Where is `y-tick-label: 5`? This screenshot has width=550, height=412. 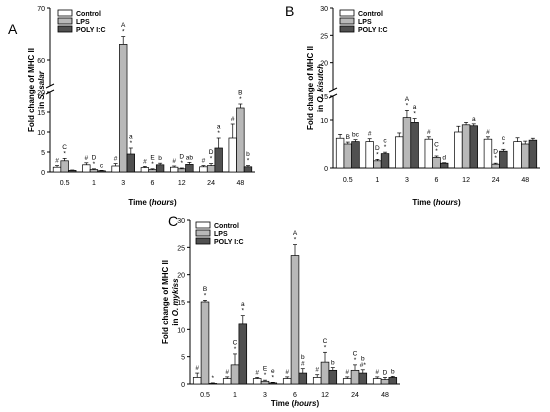
y-tick-label: 5 is located at coordinates (183, 358).